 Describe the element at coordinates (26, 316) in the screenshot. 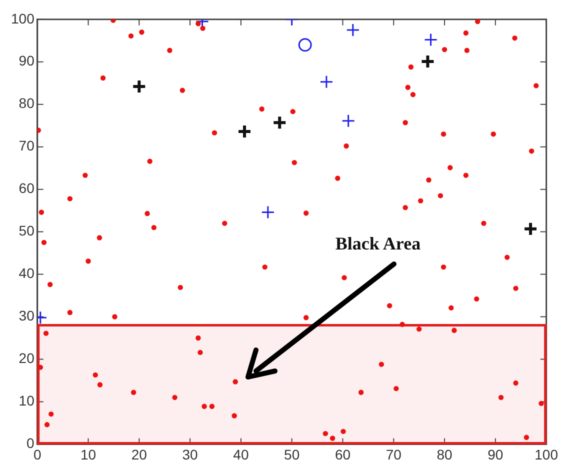

I see `y-tick-label: 30` at that location.